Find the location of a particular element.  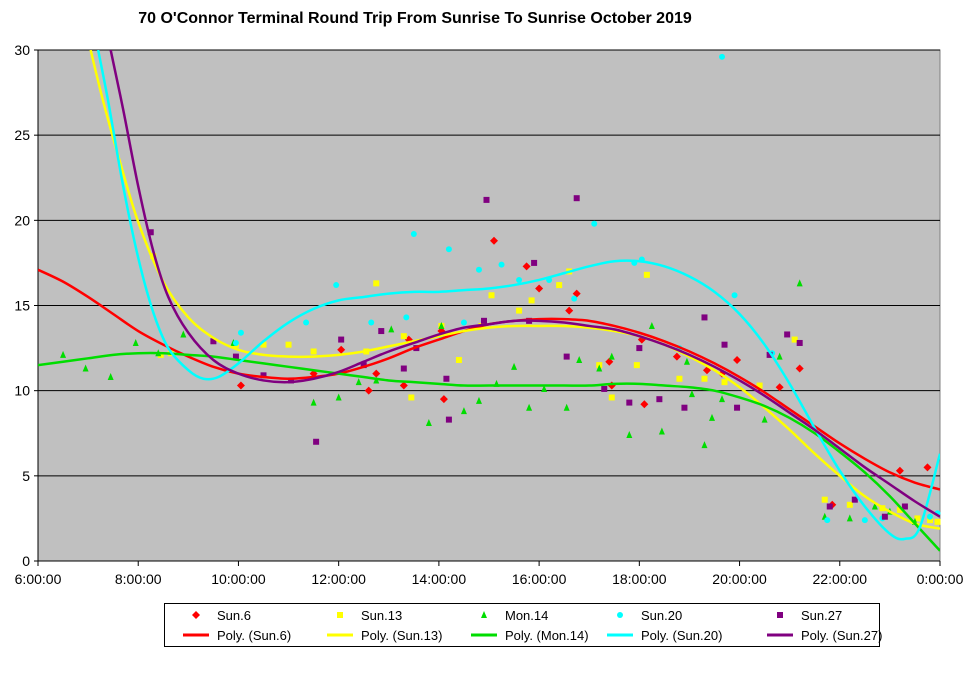

x-tick-label: 0:00:00 is located at coordinates (940, 579).